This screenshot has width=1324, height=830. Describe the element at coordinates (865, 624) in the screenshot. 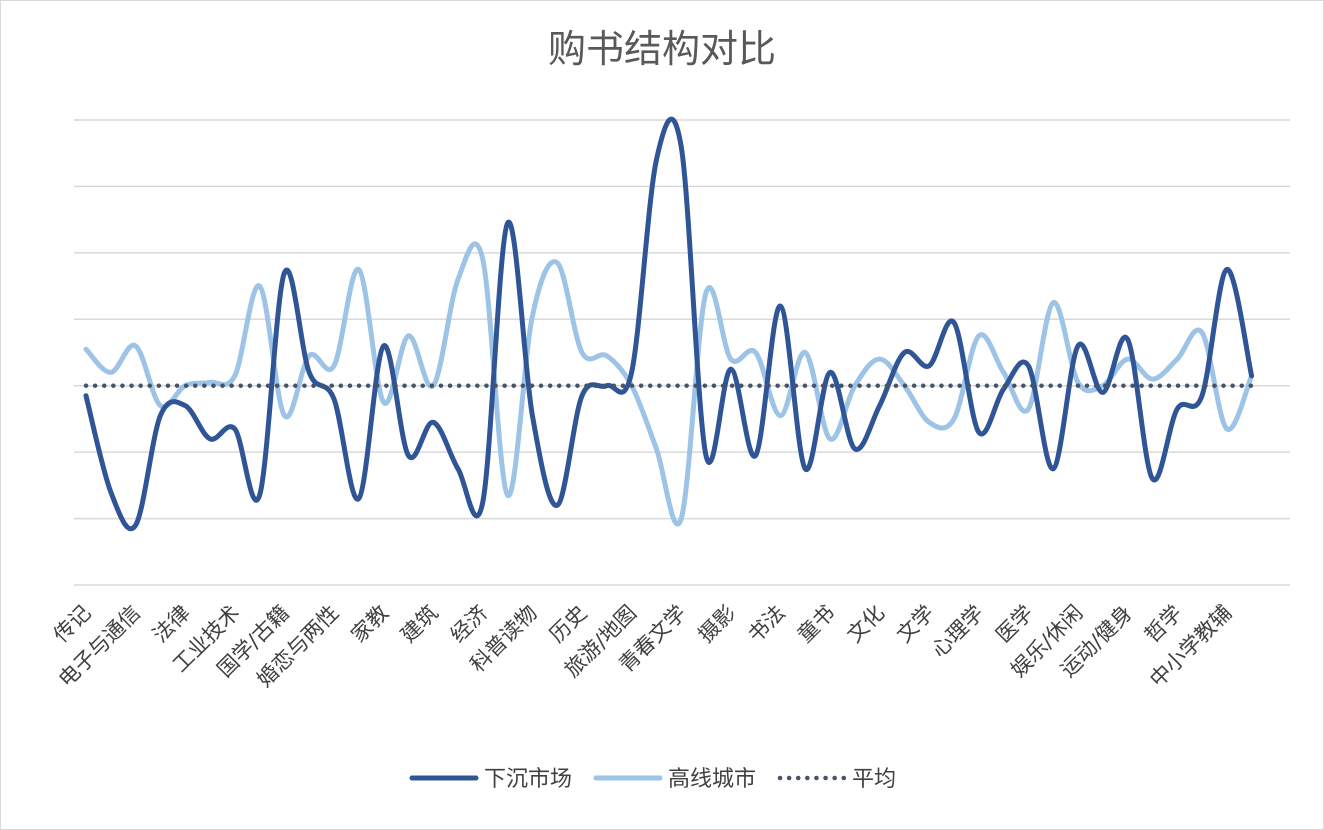

I see `x-tick-label: 文化` at that location.